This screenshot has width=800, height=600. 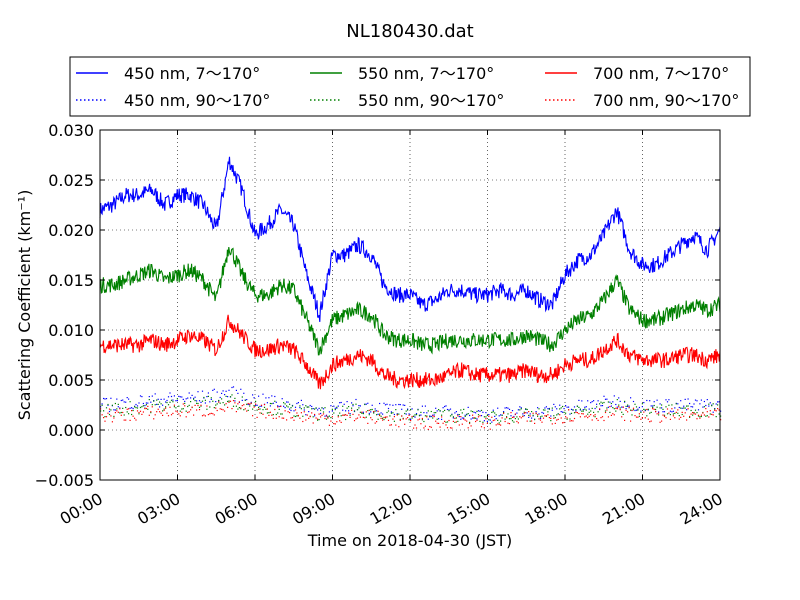 I want to click on y-tick-label: 0.010, so click(x=71, y=330).